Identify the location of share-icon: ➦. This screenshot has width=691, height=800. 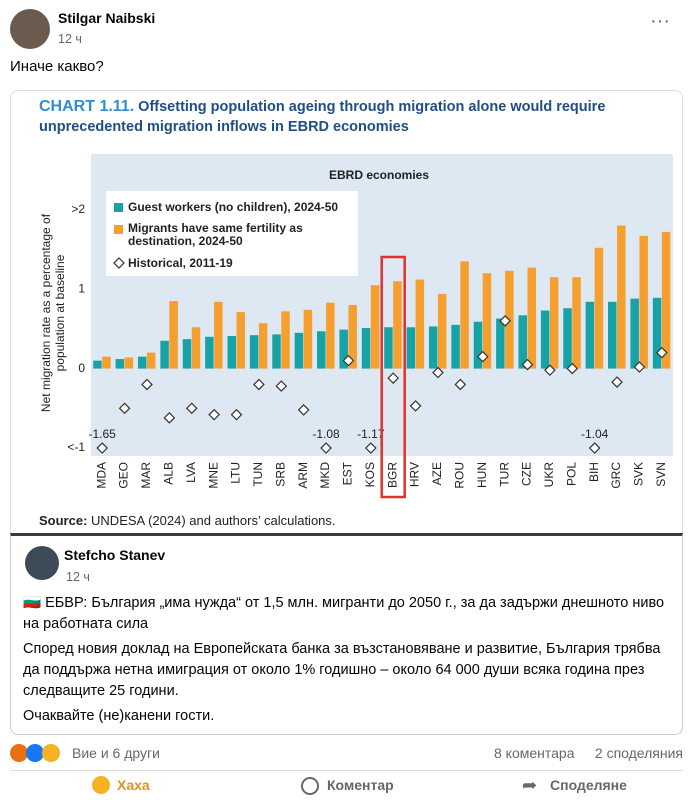
(530, 785).